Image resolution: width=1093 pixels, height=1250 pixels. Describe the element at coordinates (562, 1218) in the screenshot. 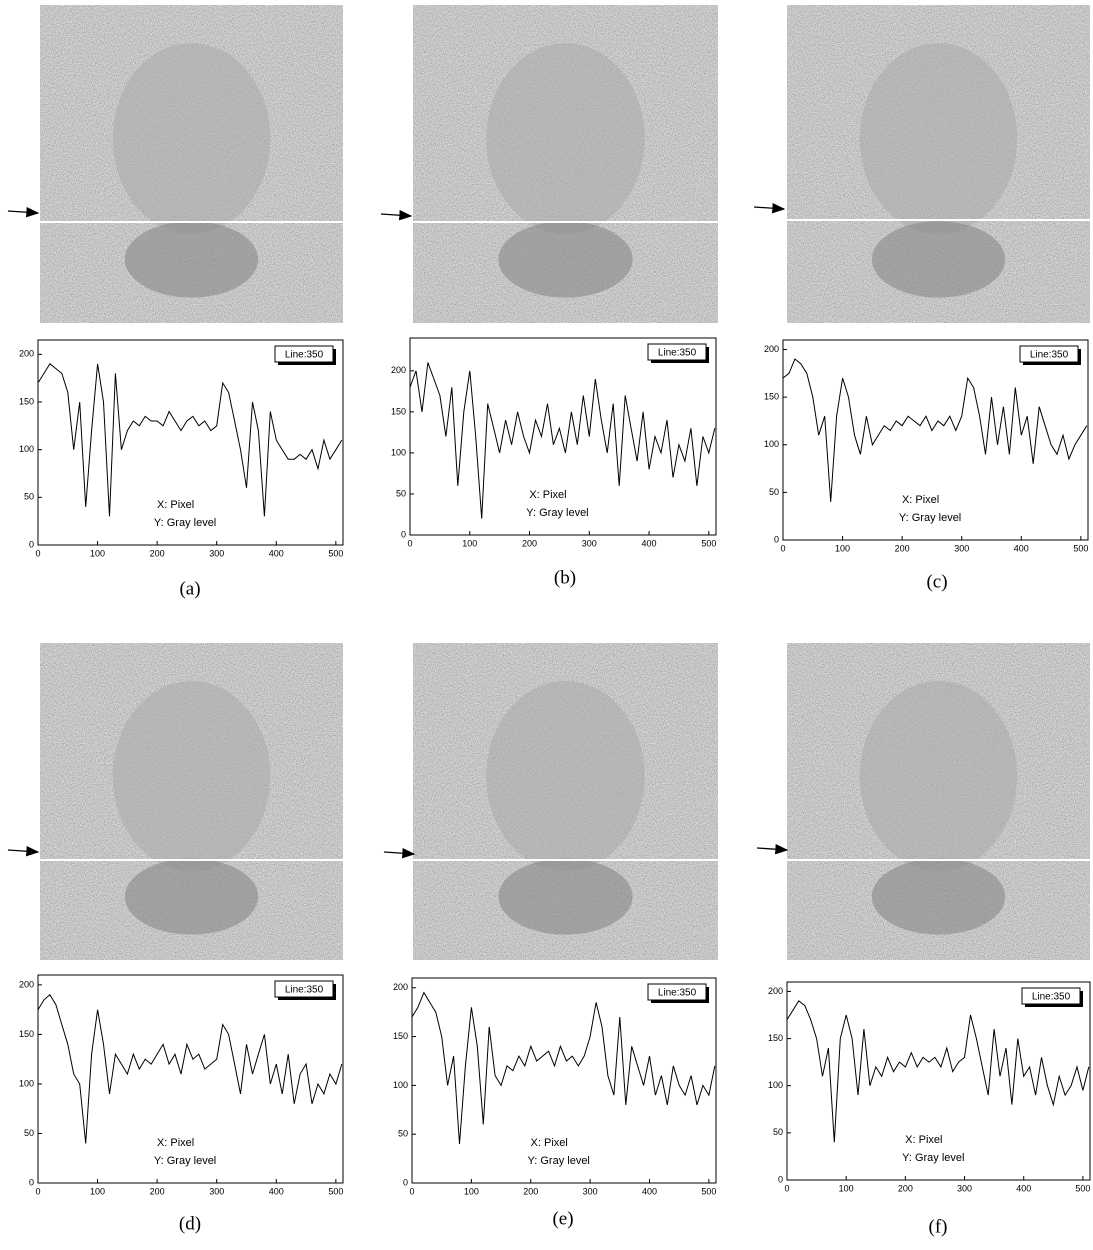

I see `panel-caption: (e)` at that location.